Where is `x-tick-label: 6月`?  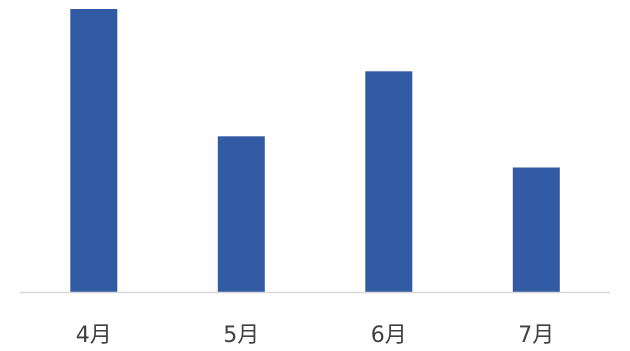 x-tick-label: 6月 is located at coordinates (389, 335).